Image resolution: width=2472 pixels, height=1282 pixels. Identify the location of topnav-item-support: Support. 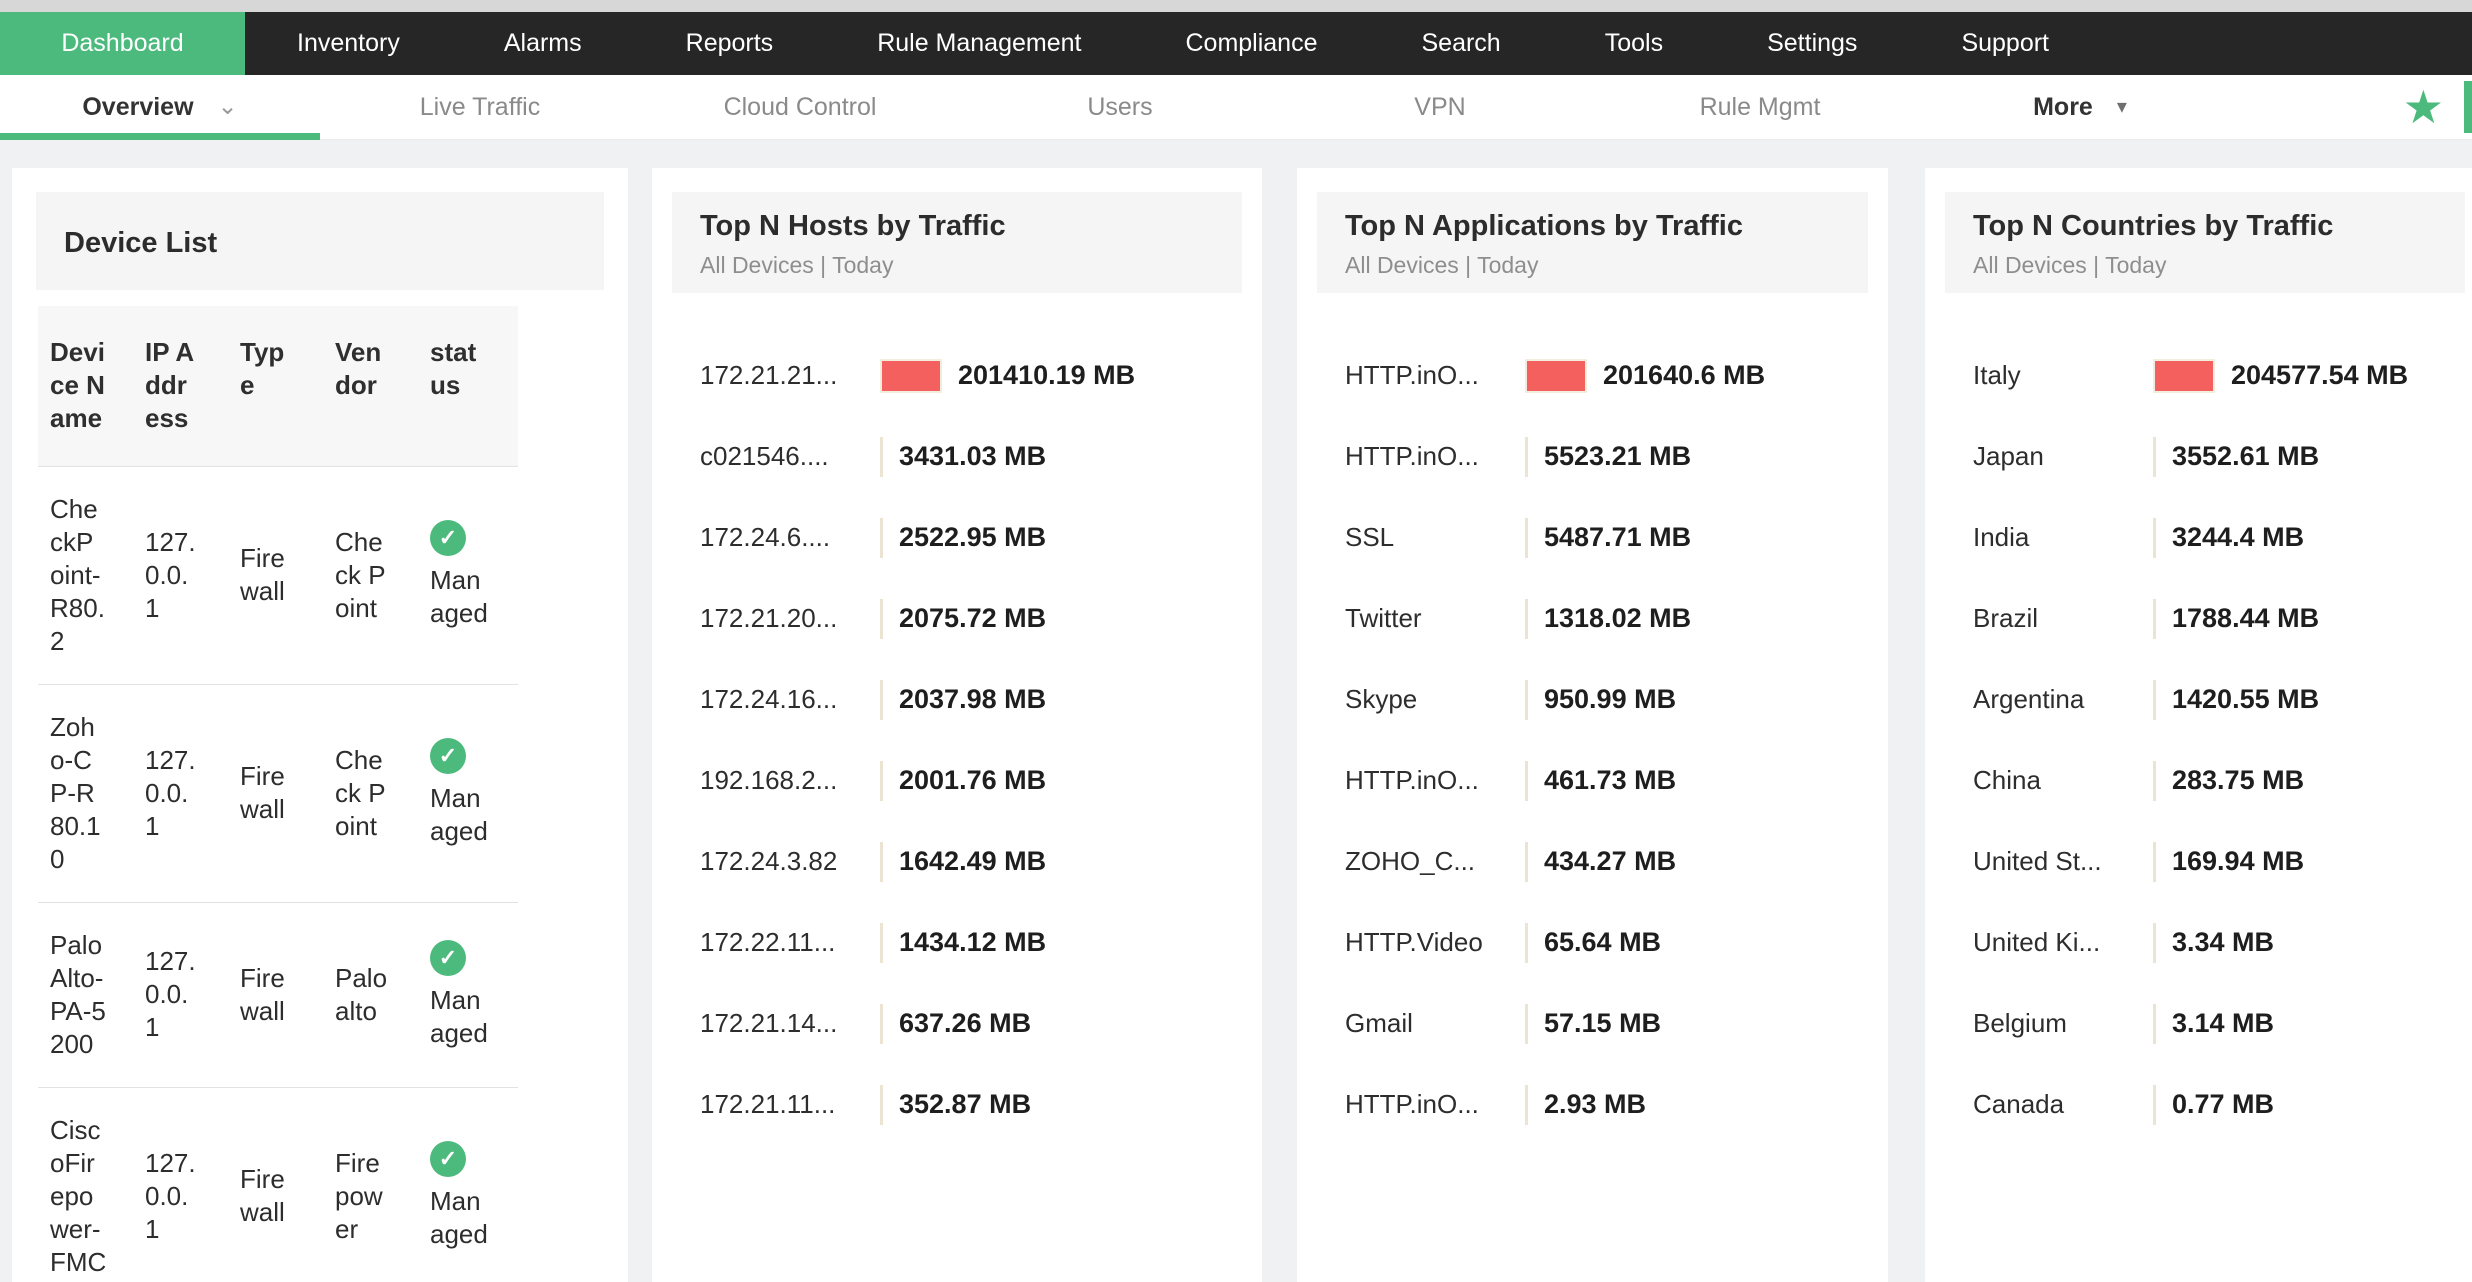
(2005, 43).